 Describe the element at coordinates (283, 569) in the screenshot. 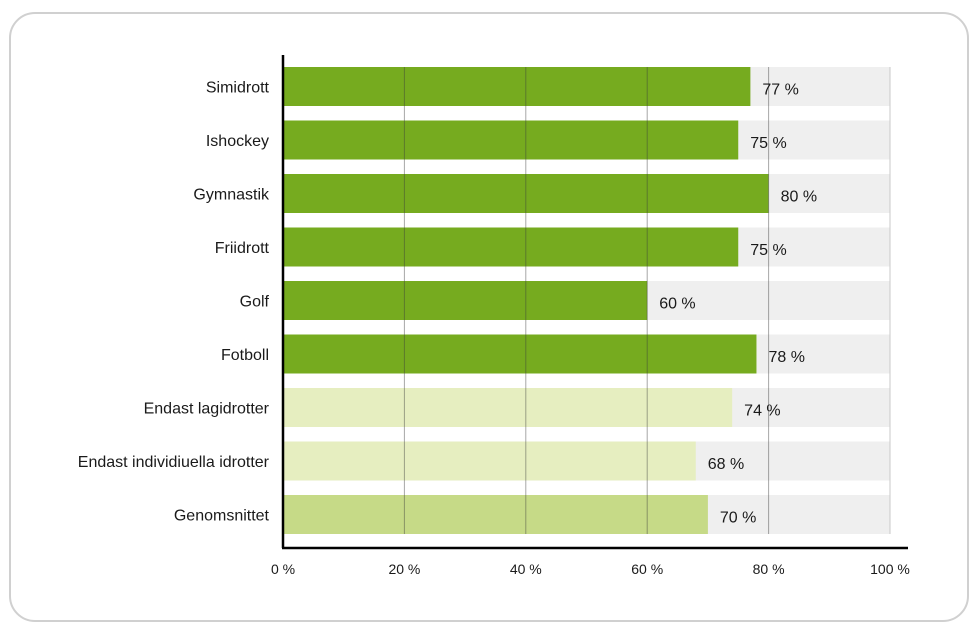

I see `x-tick-label: 0 %` at that location.